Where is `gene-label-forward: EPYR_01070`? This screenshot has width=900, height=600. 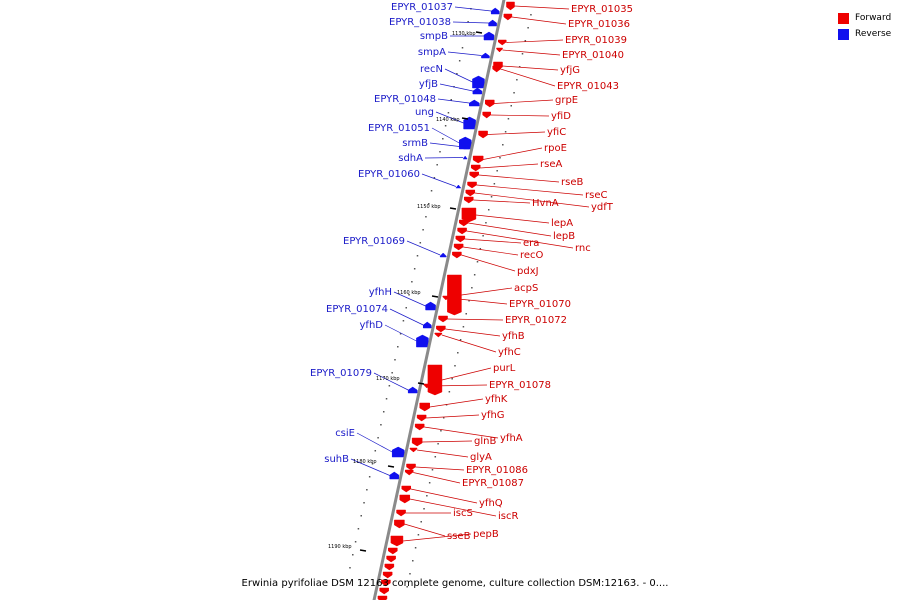 gene-label-forward: EPYR_01070 is located at coordinates (540, 304).